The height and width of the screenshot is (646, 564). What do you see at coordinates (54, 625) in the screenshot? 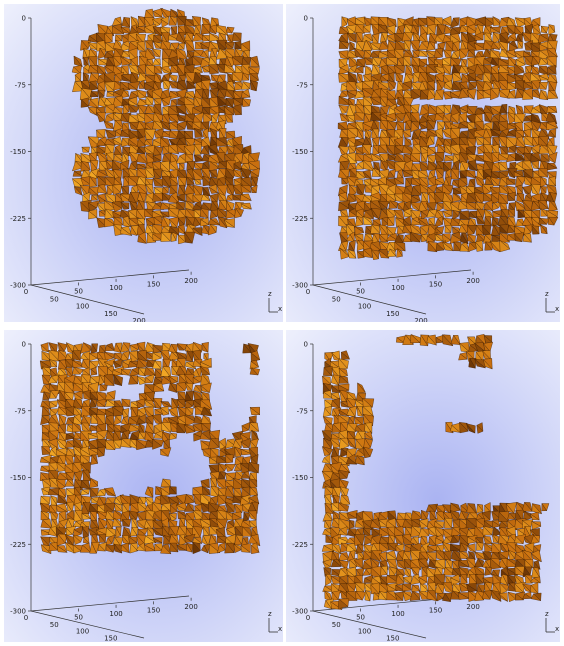
I see `depth-tick-label: 50` at bounding box center [54, 625].